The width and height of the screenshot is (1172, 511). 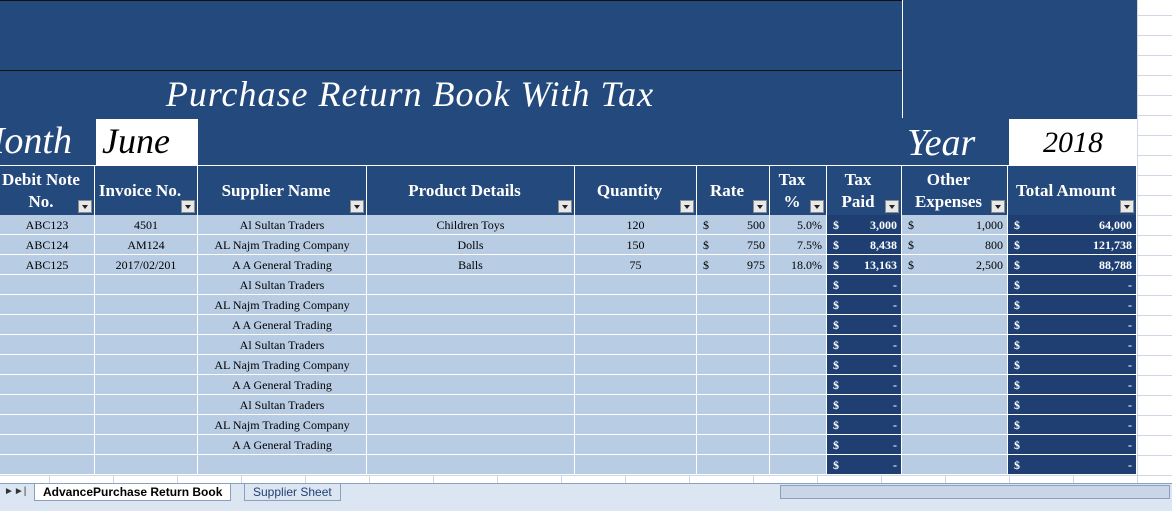 What do you see at coordinates (133, 492) in the screenshot?
I see `sheet-tab: AdvancePurchase Return Book` at bounding box center [133, 492].